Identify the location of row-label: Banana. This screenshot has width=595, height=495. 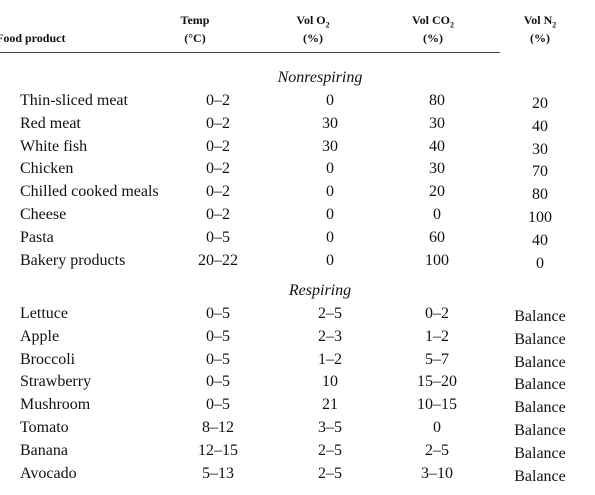
(44, 450).